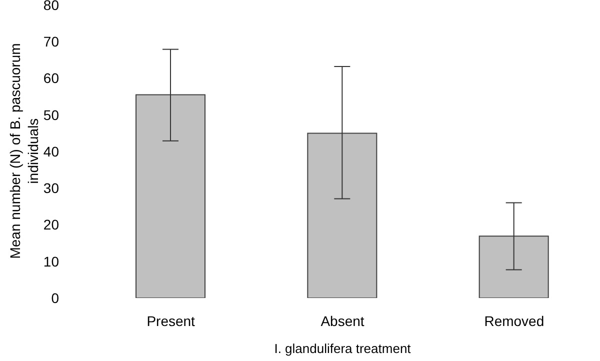  What do you see at coordinates (55, 298) in the screenshot?
I see `y-tick-label: 0` at bounding box center [55, 298].